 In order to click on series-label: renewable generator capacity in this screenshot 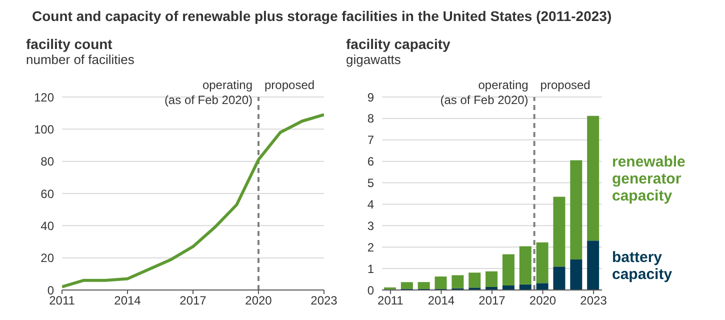, I will do `click(649, 178)`.